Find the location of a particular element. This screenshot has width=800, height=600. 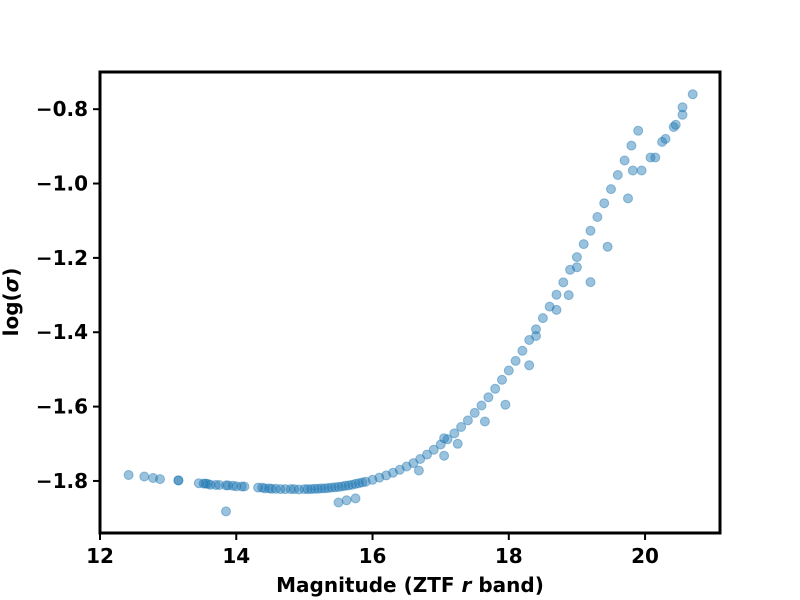

y-tick-label-5: −0.8 is located at coordinates (62, 109).